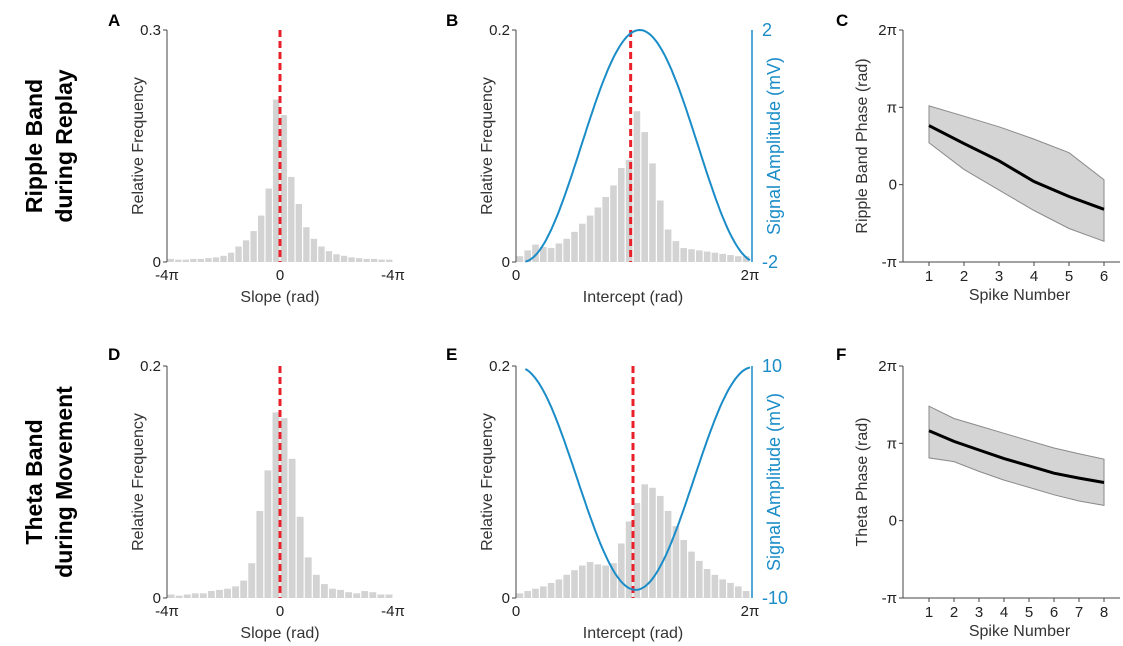  What do you see at coordinates (1029, 612) in the screenshot?
I see `x-tick-label: 5` at bounding box center [1029, 612].